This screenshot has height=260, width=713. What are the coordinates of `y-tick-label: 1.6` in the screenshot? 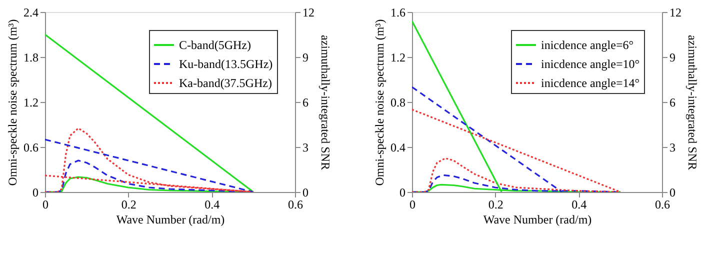 It's located at (398, 13).